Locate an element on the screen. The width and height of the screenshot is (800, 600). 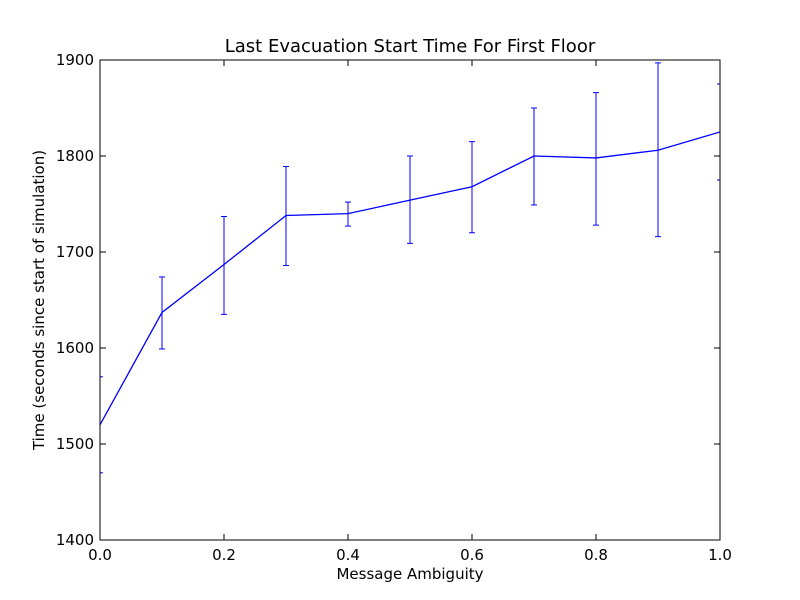
y-tick-label: 1900 is located at coordinates (75, 60).